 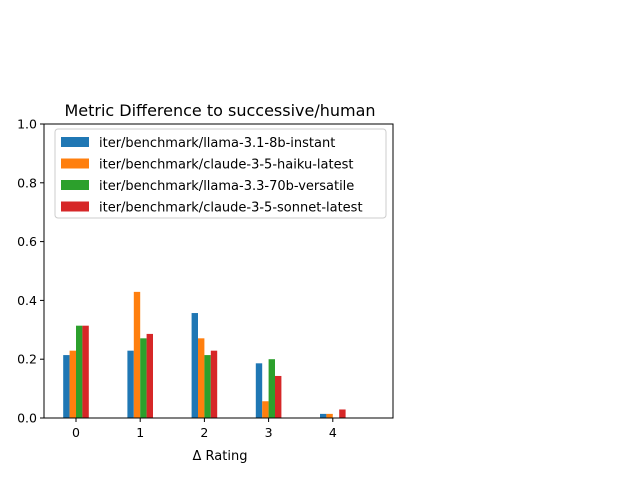 What do you see at coordinates (219, 110) in the screenshot?
I see `chart-title: Metric Difference to successive/human` at bounding box center [219, 110].